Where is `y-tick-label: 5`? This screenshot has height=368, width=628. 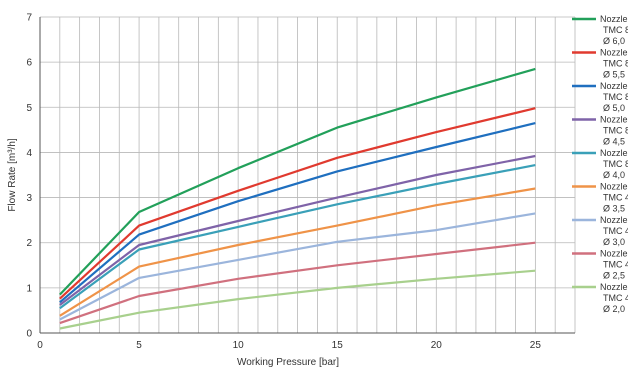 y-tick-label: 5 is located at coordinates (29, 108).